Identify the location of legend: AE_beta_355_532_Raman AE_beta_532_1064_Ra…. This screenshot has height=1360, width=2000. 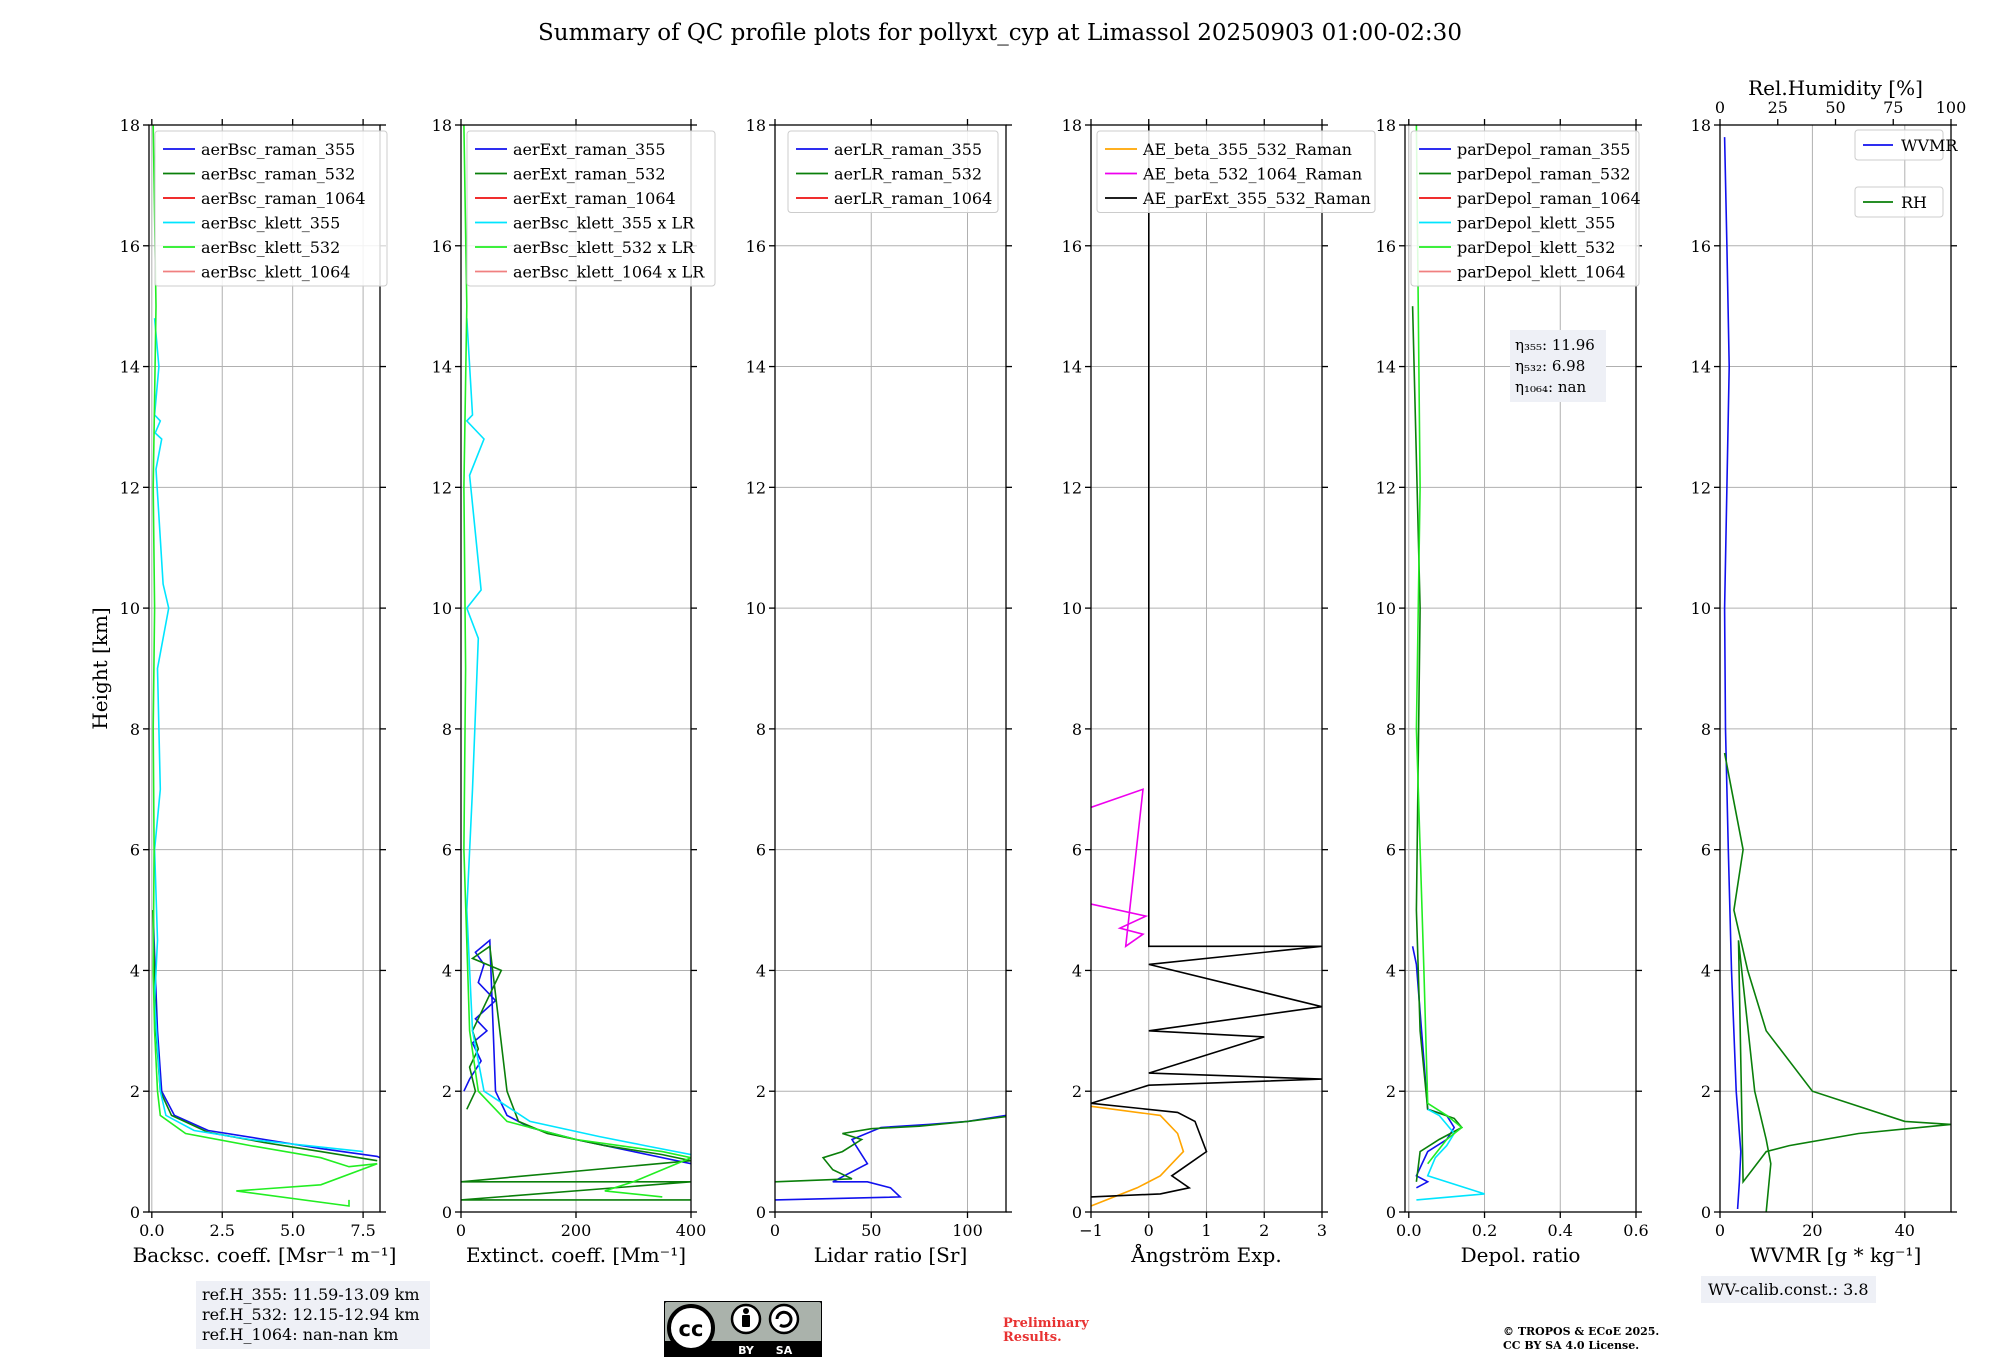
(1236, 171).